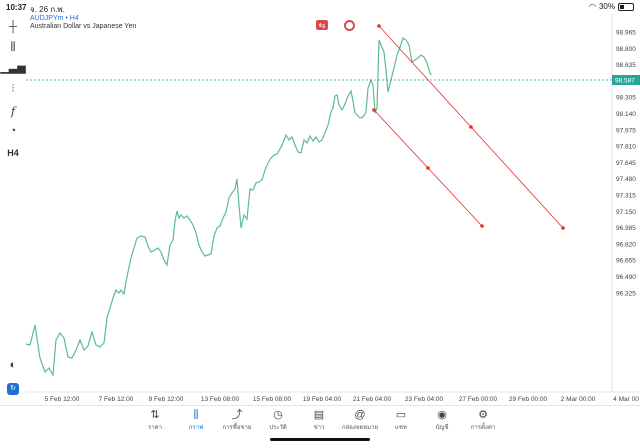 This screenshot has height=448, width=640. I want to click on time-tick-label: 29 Feb 00:00, so click(528, 399).